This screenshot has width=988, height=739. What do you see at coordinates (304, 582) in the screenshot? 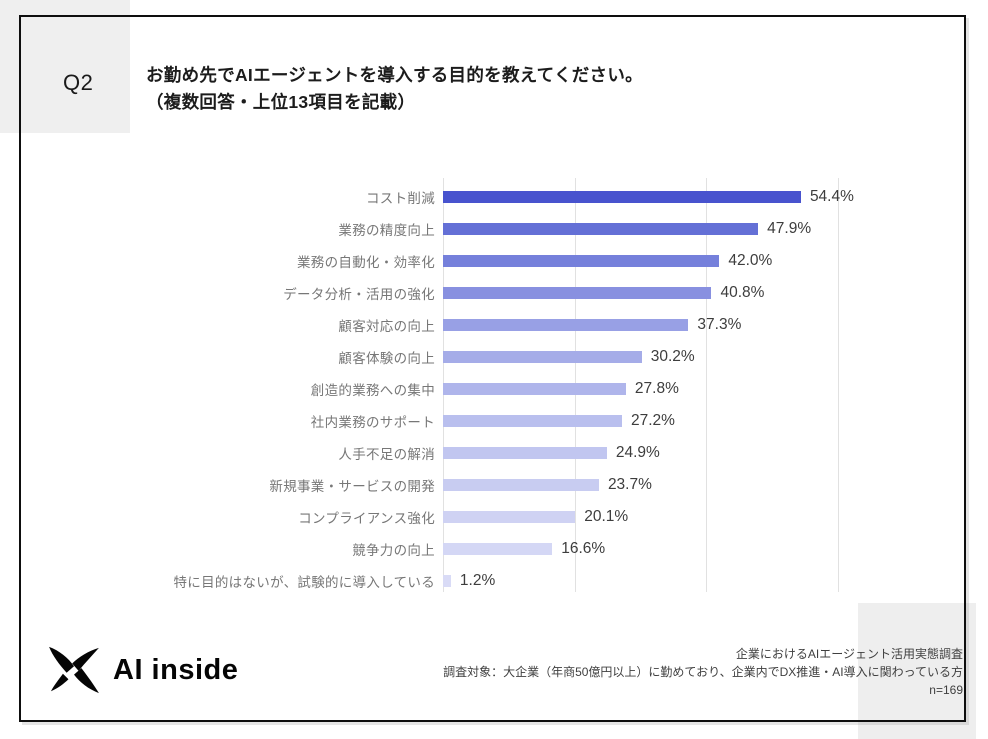
I see `category-label: 特に目的はないが、試験的に導入している` at bounding box center [304, 582].